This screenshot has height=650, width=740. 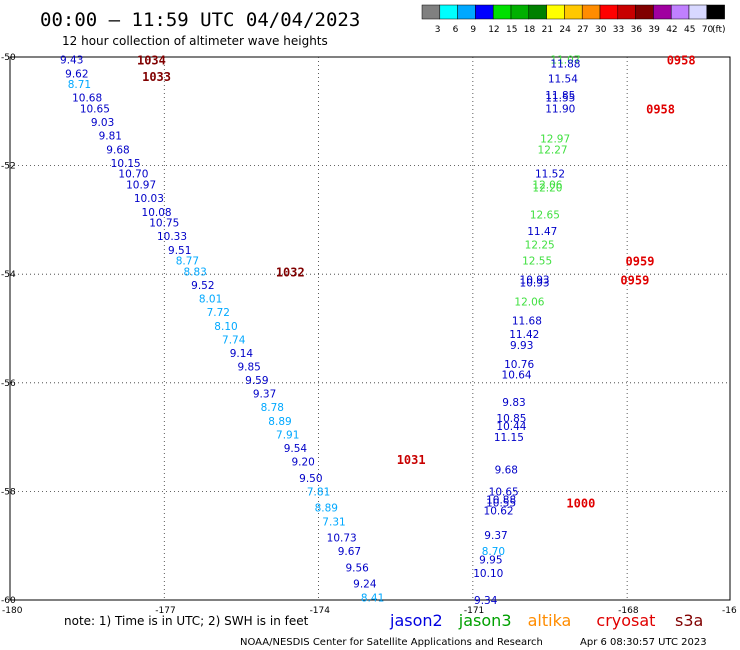 I want to click on wave-height-value: 9.85, so click(x=248, y=368).